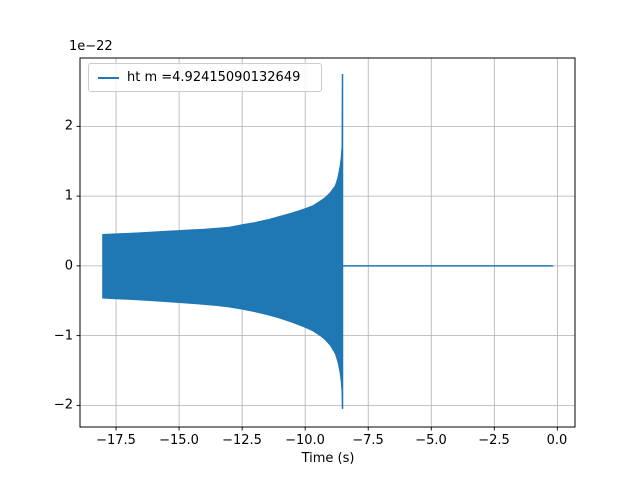 Image resolution: width=640 pixels, height=480 pixels. Describe the element at coordinates (557, 440) in the screenshot. I see `x-tick-label: 0.0` at that location.